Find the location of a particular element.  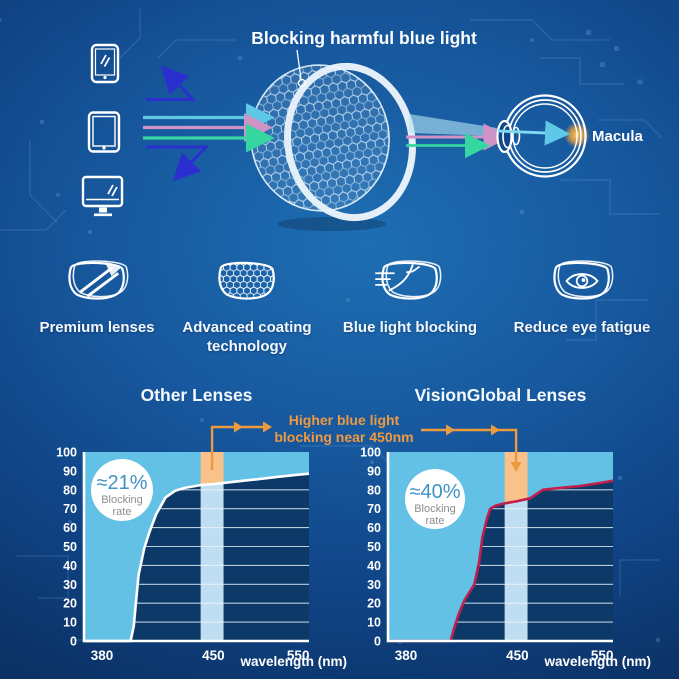

cyan-ray-to-macula is located at coordinates (534, 133).